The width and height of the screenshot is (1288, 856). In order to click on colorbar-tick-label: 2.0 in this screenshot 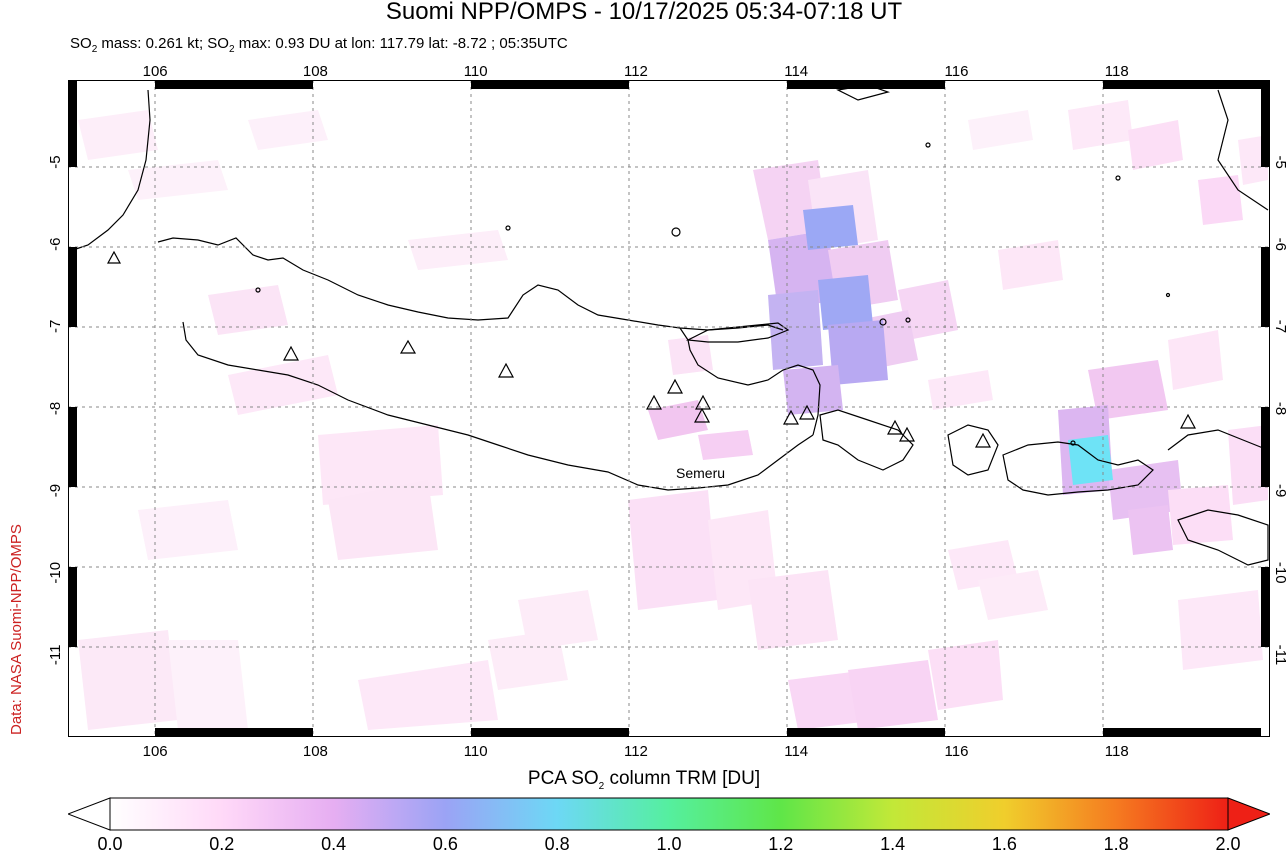, I will do `click(1228, 844)`.